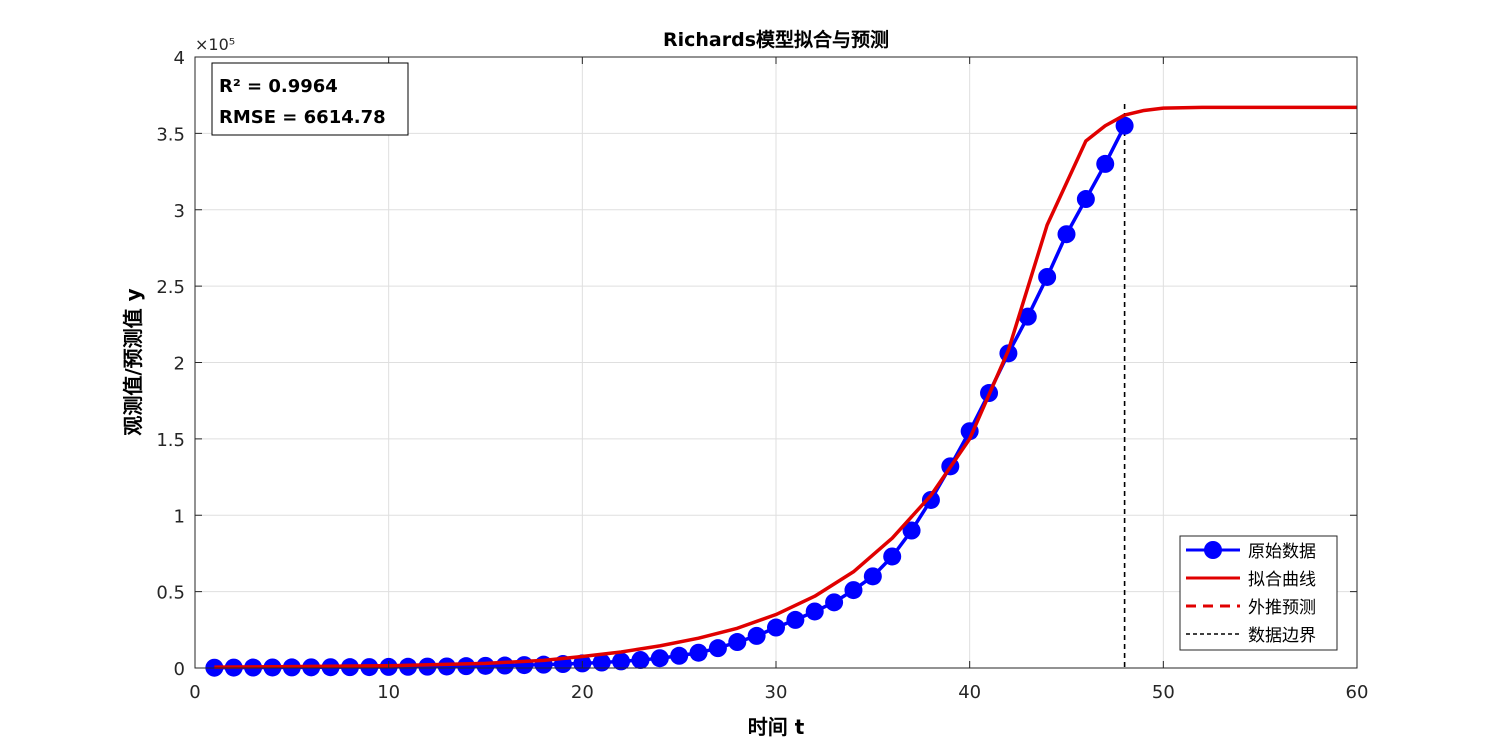 This screenshot has height=754, width=1500. What do you see at coordinates (302, 117) in the screenshot?
I see `rmse-label: RMSE = 6614.78` at bounding box center [302, 117].